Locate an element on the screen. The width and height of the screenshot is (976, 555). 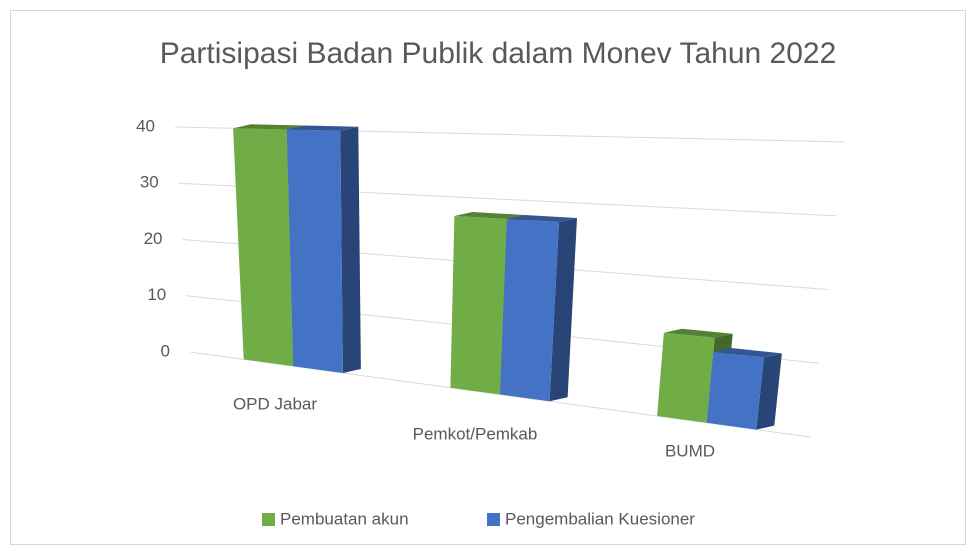
x-tick-label: Pemkot/Pemkab is located at coordinates (475, 433).